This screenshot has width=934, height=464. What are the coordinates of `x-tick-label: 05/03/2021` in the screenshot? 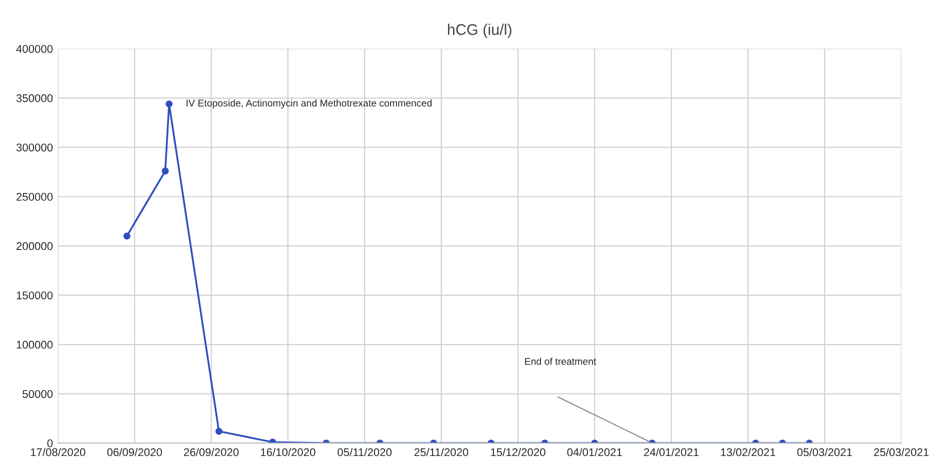 It's located at (824, 452).